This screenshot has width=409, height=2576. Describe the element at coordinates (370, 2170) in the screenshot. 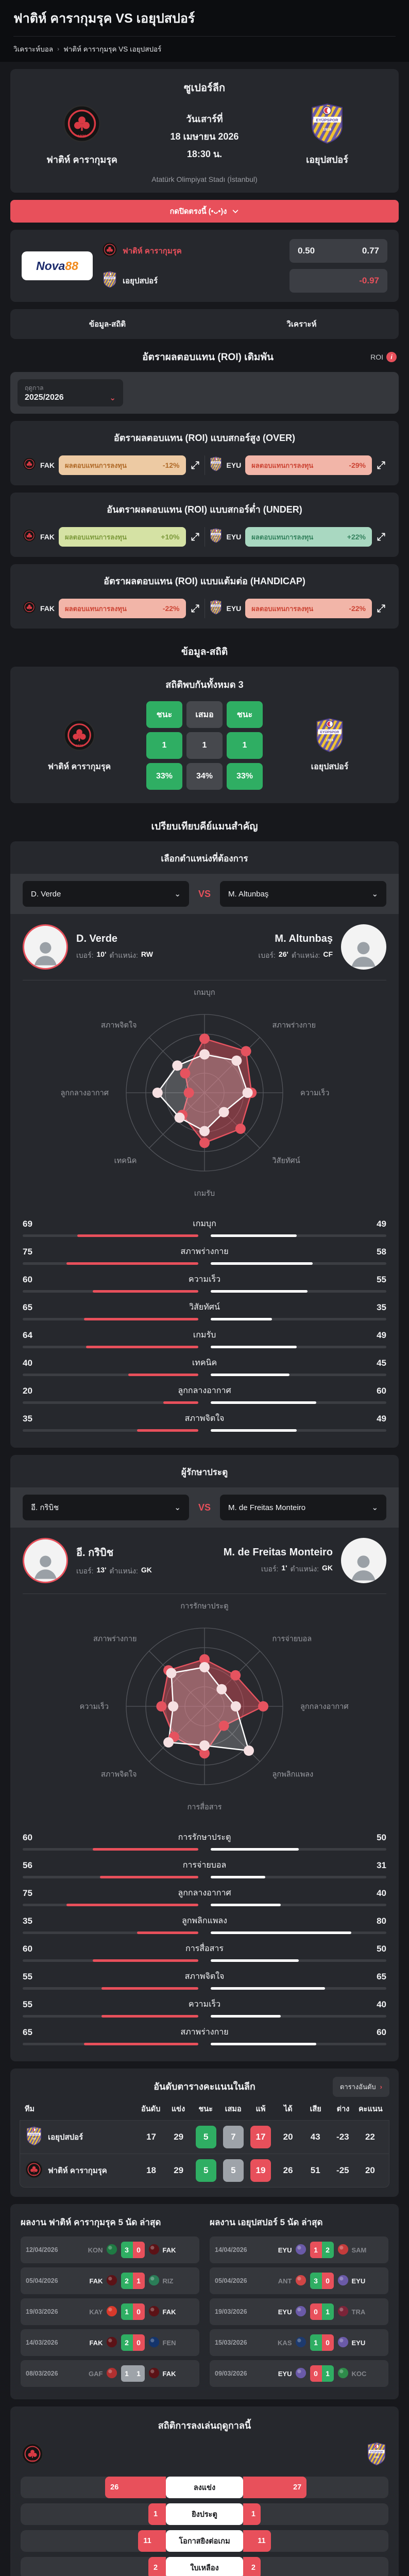

I see `points-cell: 20` at that location.